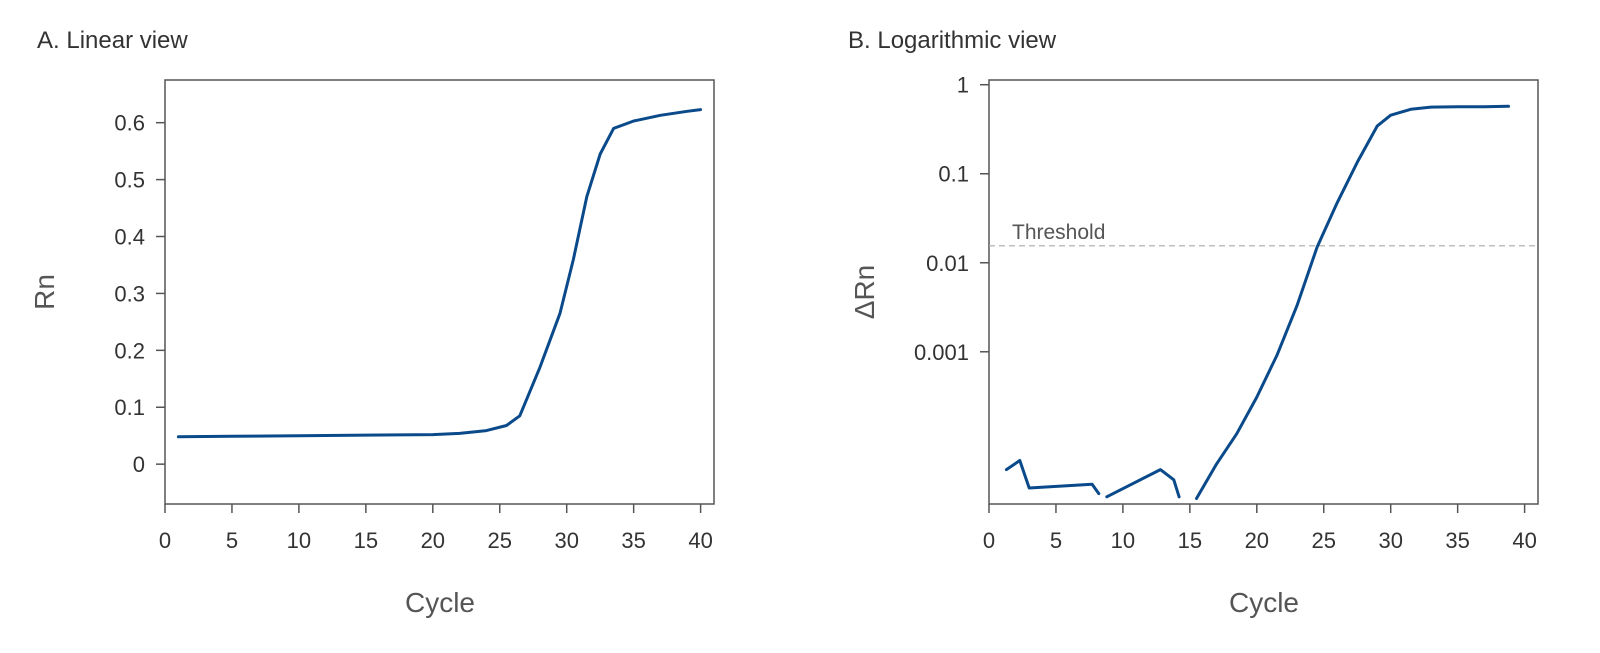  I want to click on log-x-ticks: 0 5 10 15 20 25 30 35 40, so click(1260, 528).